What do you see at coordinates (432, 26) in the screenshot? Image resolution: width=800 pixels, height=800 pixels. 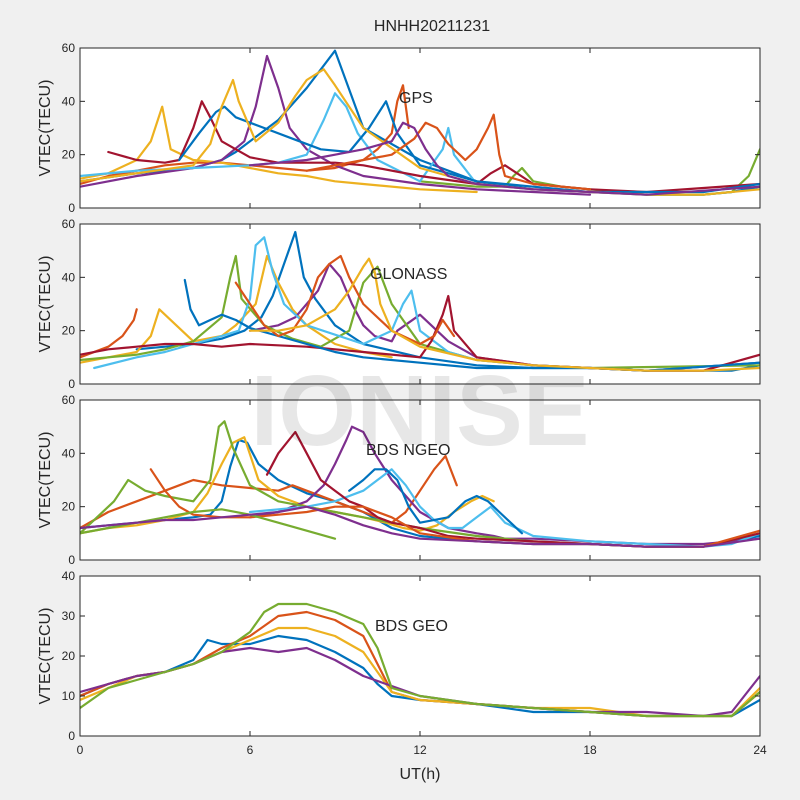 I see `figure-title: HNHH20211231` at bounding box center [432, 26].